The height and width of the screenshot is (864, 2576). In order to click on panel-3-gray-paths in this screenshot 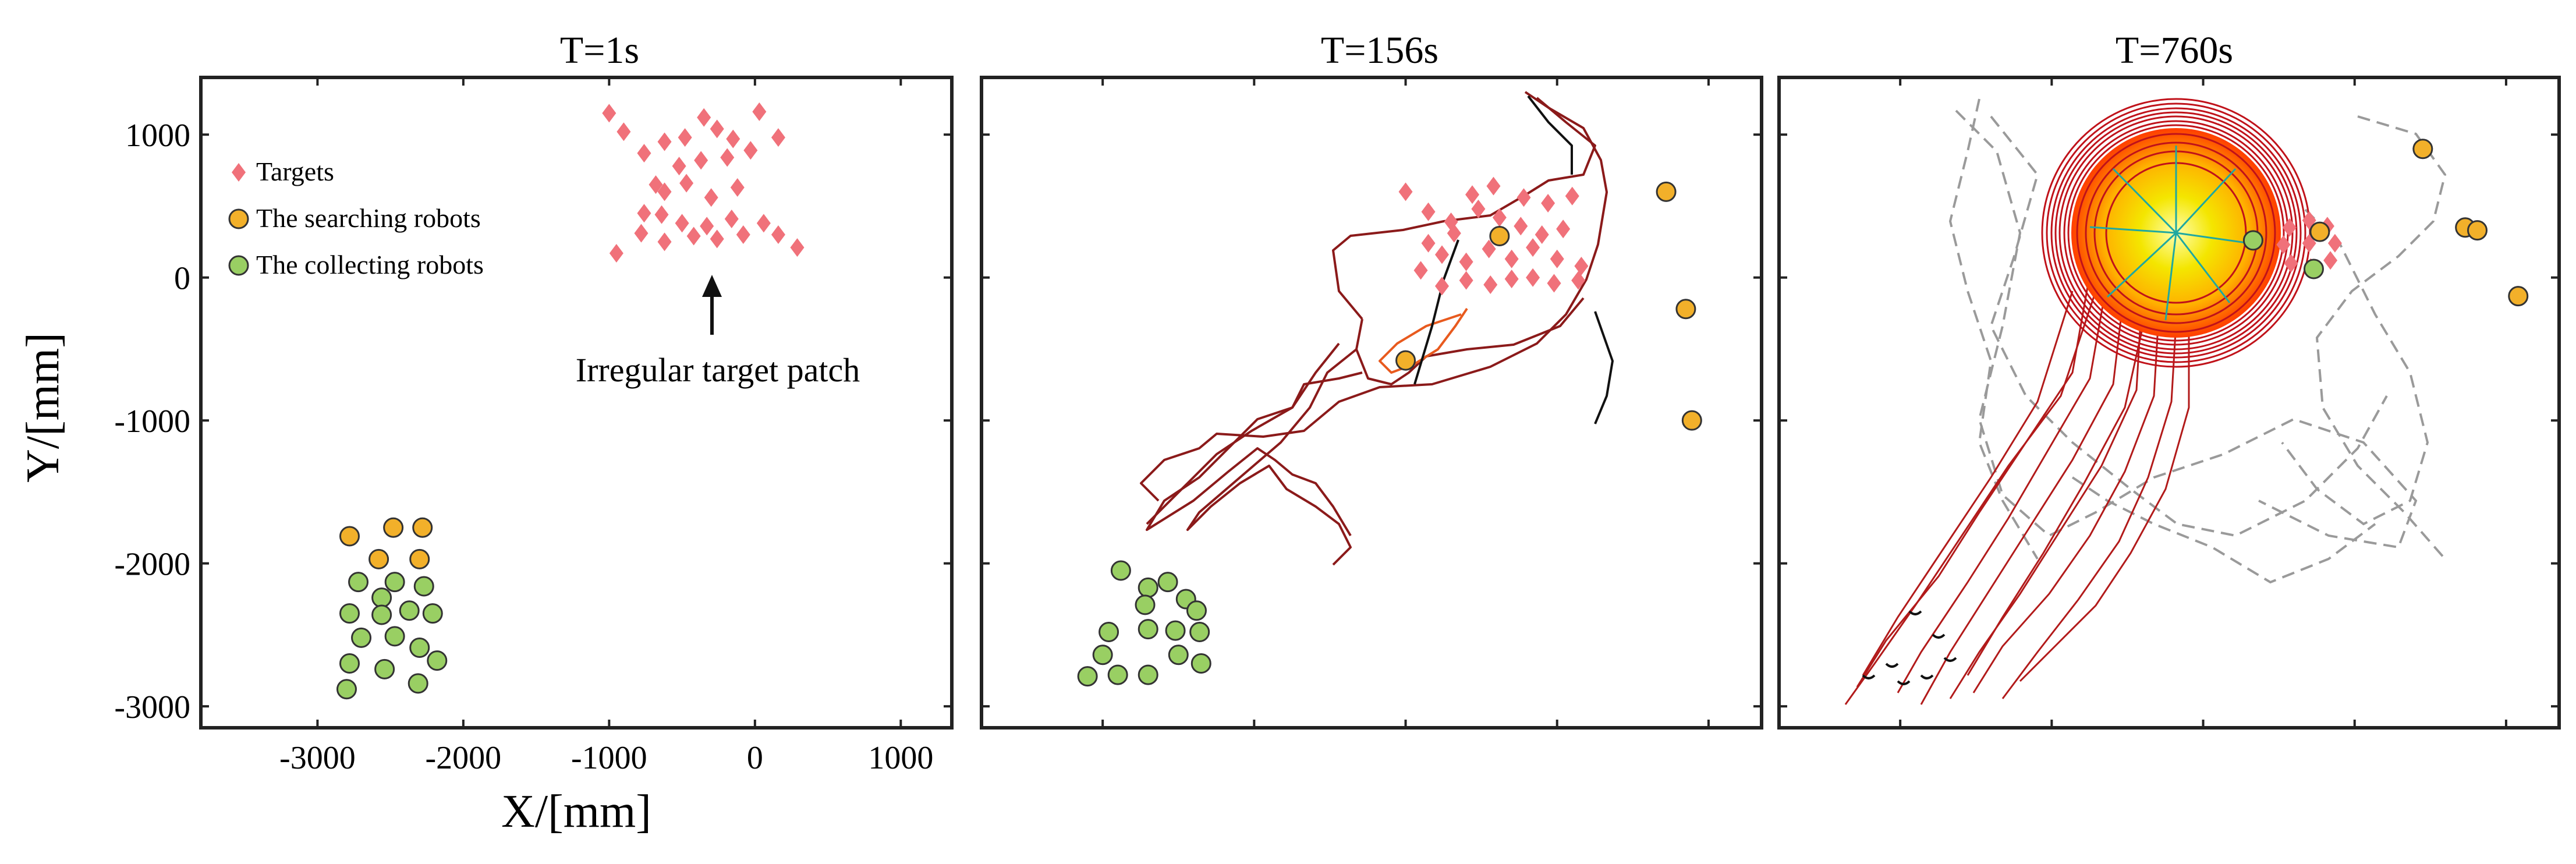, I will do `click(2197, 341)`.